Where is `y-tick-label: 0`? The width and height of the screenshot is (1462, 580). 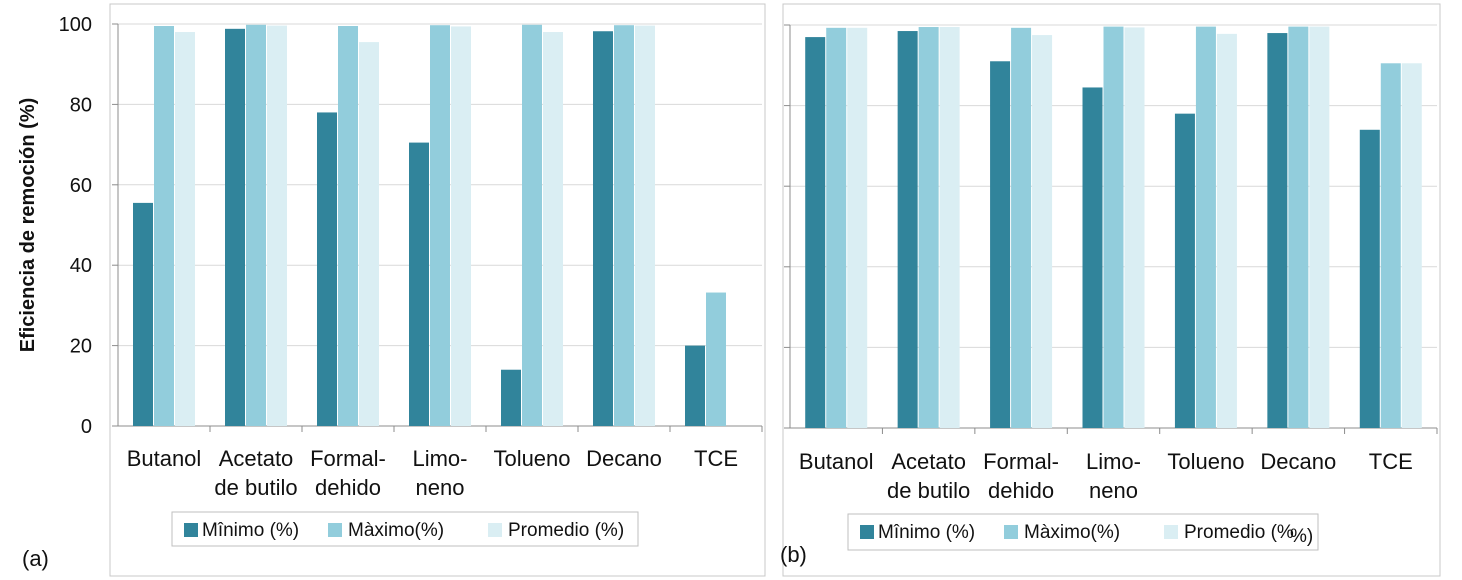
y-tick-label: 0 is located at coordinates (86, 427).